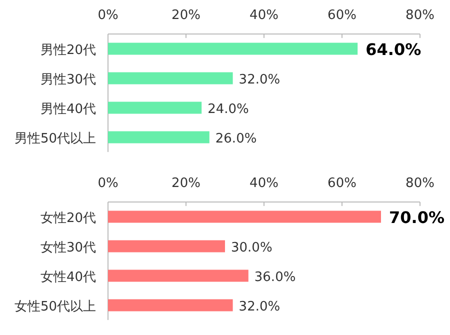 This screenshot has width=450, height=335. Describe the element at coordinates (55, 306) in the screenshot. I see `y-tick-label: 女性50代以上` at that location.